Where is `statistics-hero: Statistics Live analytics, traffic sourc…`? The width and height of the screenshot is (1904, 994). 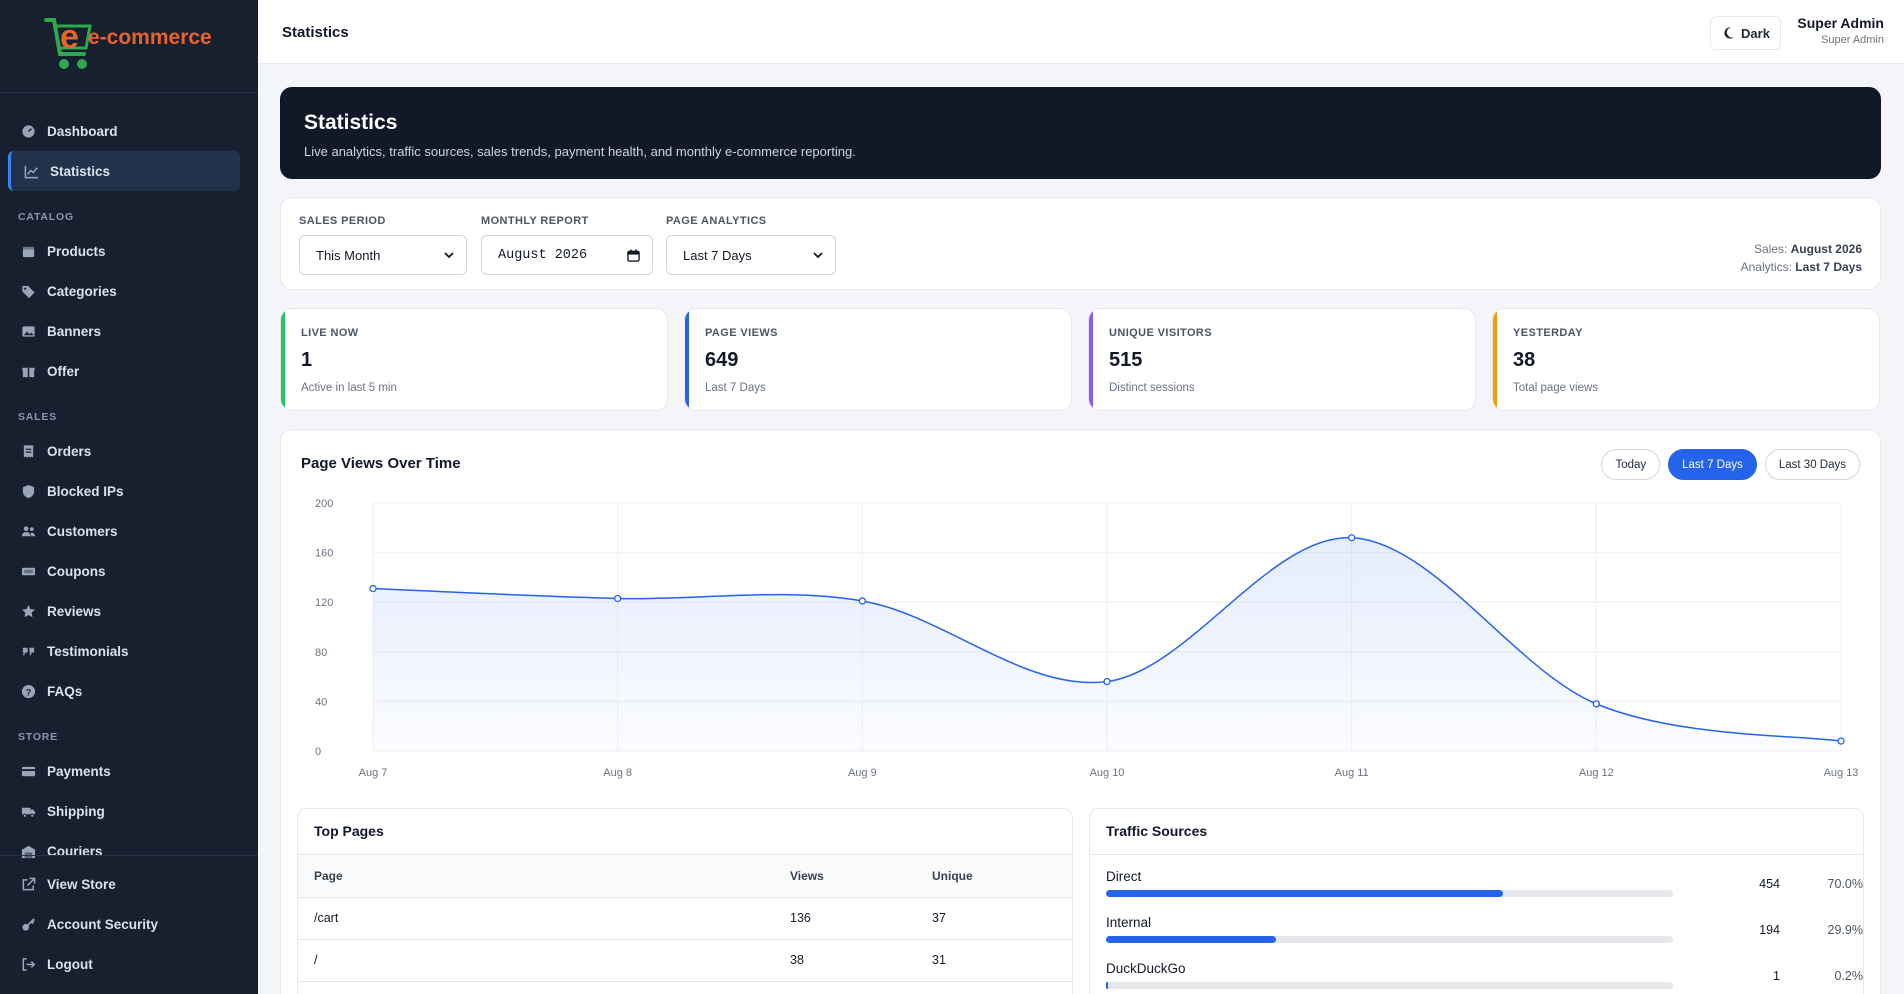
statistics-hero: Statistics Live analytics, traffic sourc… is located at coordinates (1080, 133).